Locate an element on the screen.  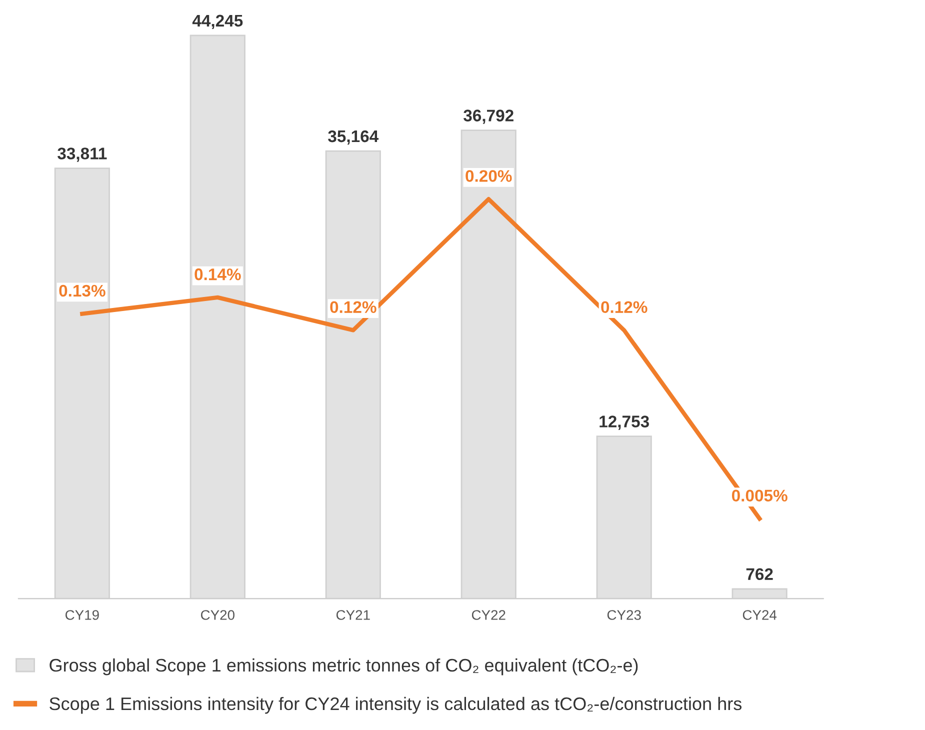
data-label: 44,245 is located at coordinates (217, 22).